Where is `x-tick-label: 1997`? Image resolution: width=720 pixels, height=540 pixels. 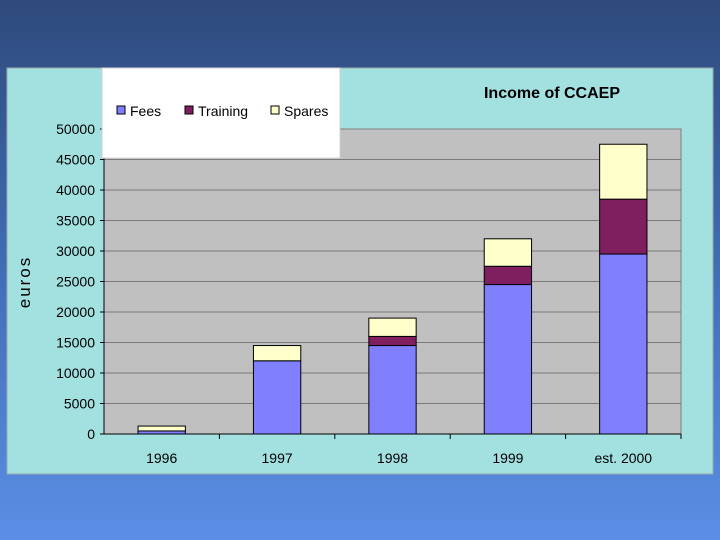 x-tick-label: 1997 is located at coordinates (277, 458).